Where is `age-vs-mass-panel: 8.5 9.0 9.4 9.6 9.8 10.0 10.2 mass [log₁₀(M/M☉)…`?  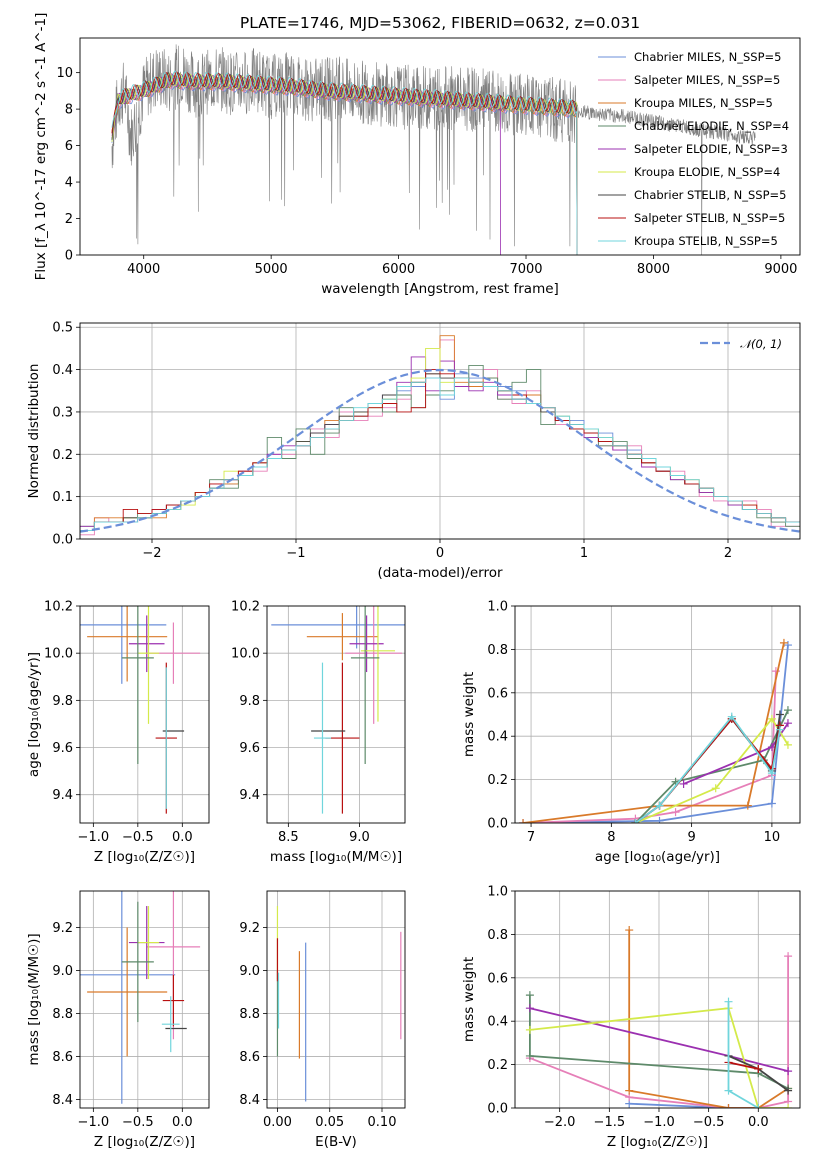
age-vs-mass-panel: 8.5 9.0 9.4 9.6 9.8 10.0 10.2 mass [log₁₀(M/M☉)… is located at coordinates (318, 732).